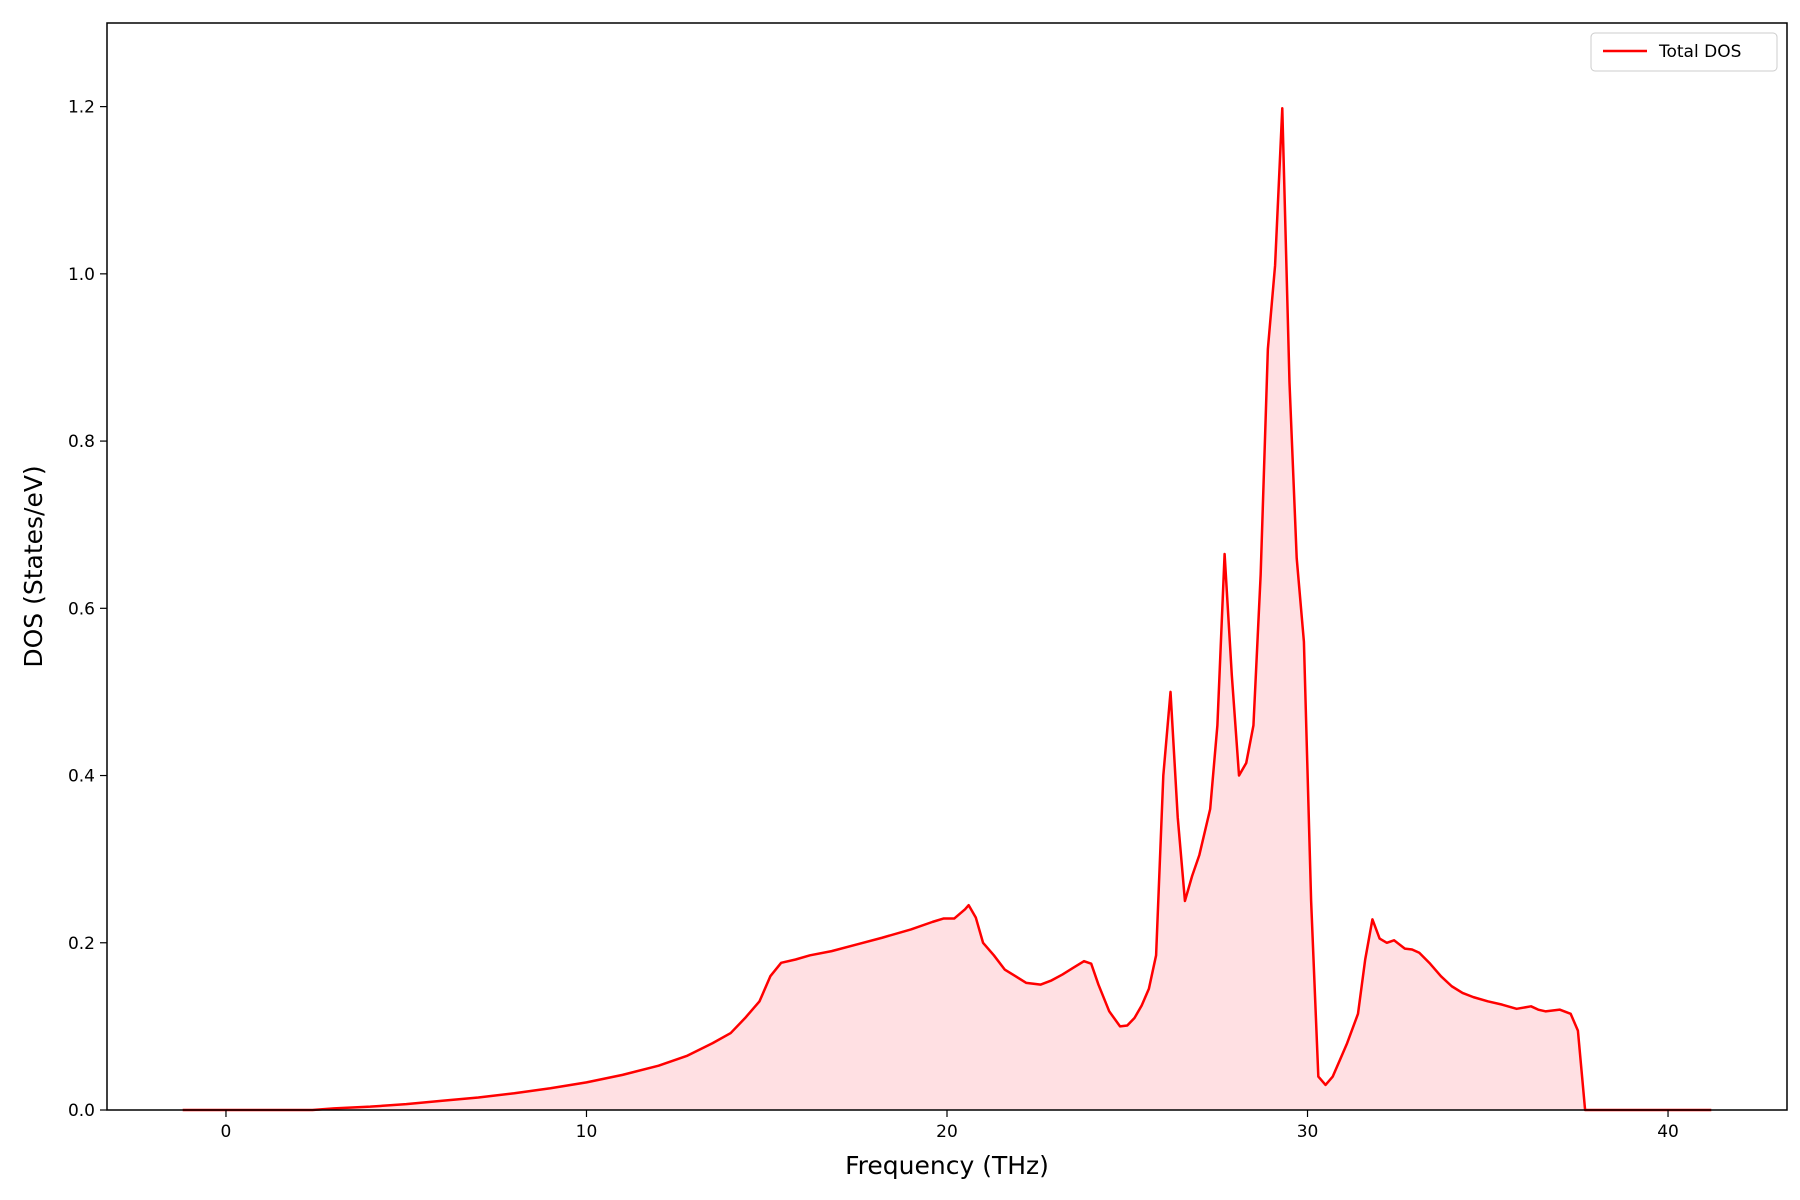 This screenshot has height=1200, width=1800. Describe the element at coordinates (81, 442) in the screenshot. I see `y-tick-label: 0.8` at that location.